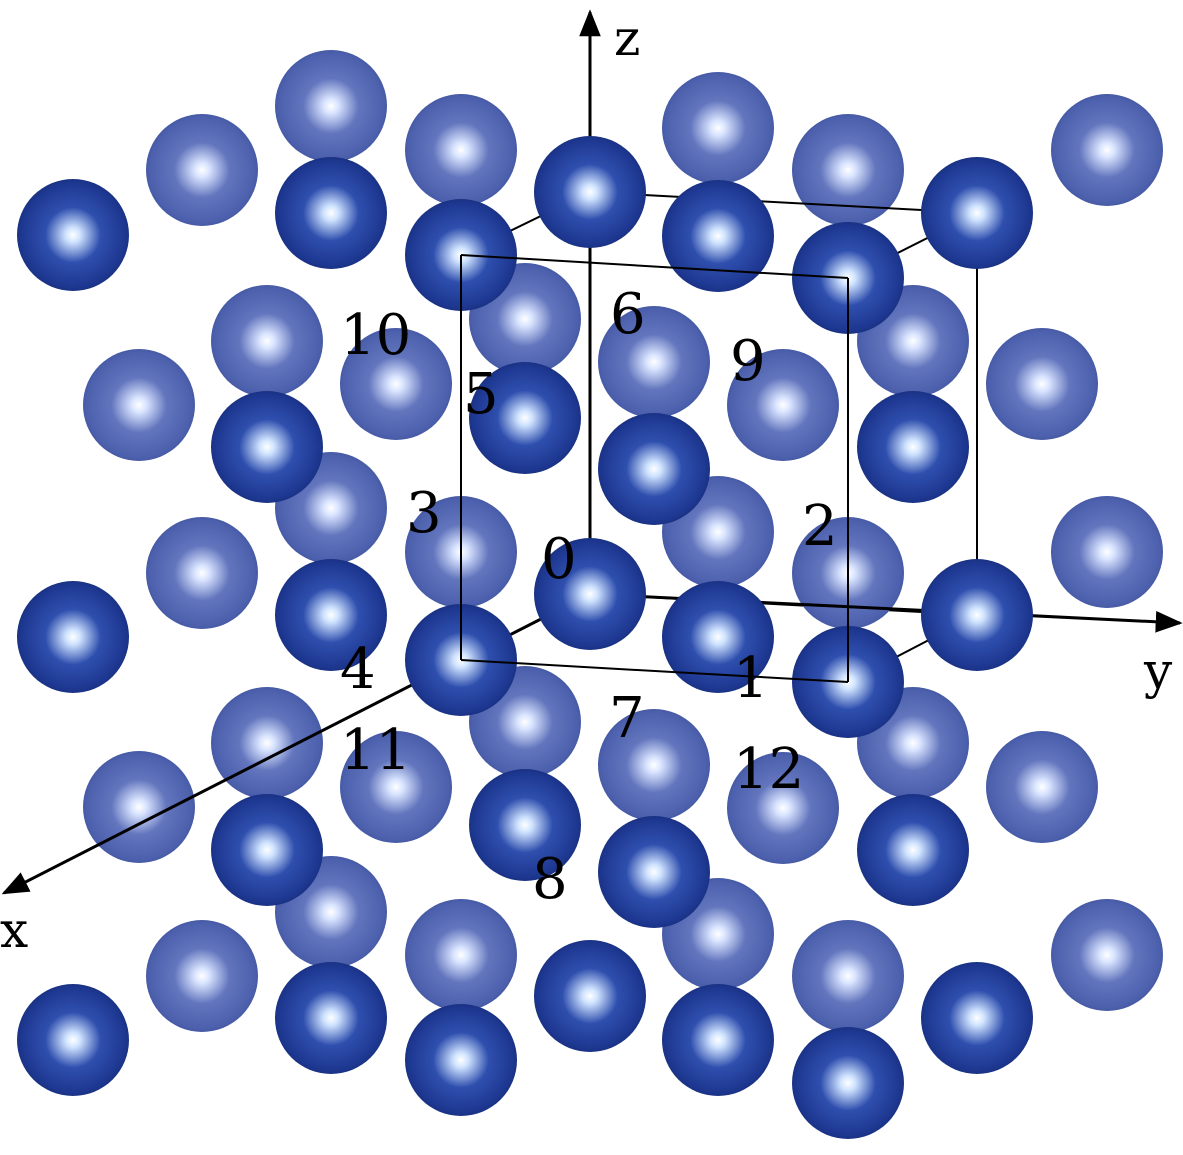 This screenshot has width=1183, height=1155. Describe the element at coordinates (550, 879) in the screenshot. I see `site-label-8: 8` at that location.